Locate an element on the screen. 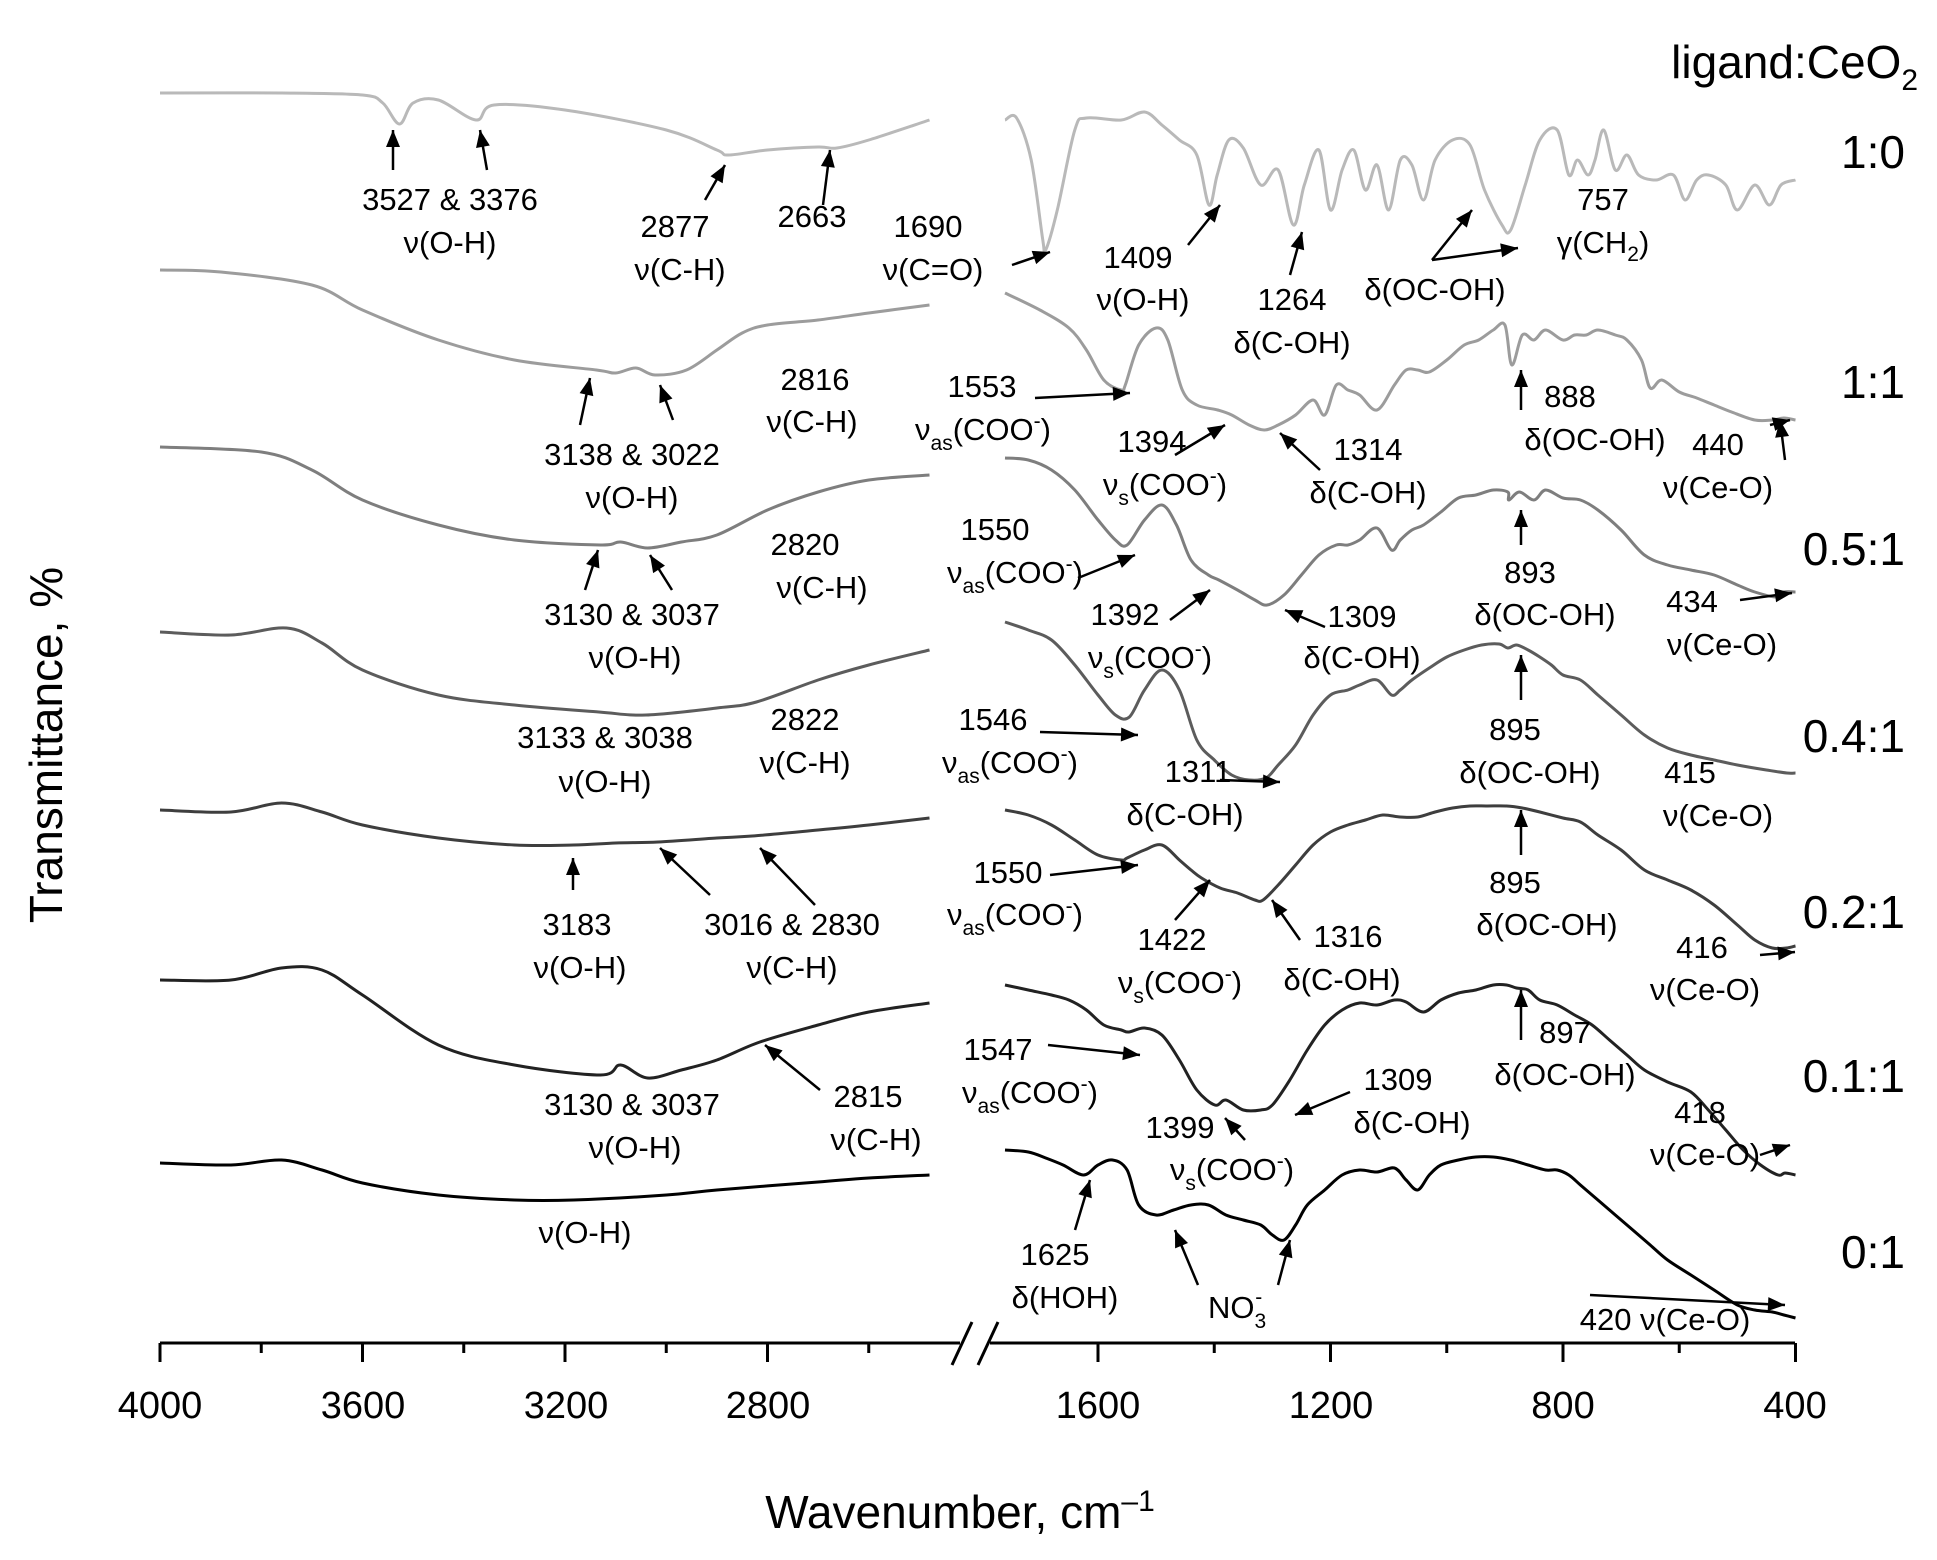  label-3133-mode: ν(O-H) is located at coordinates (605, 781).